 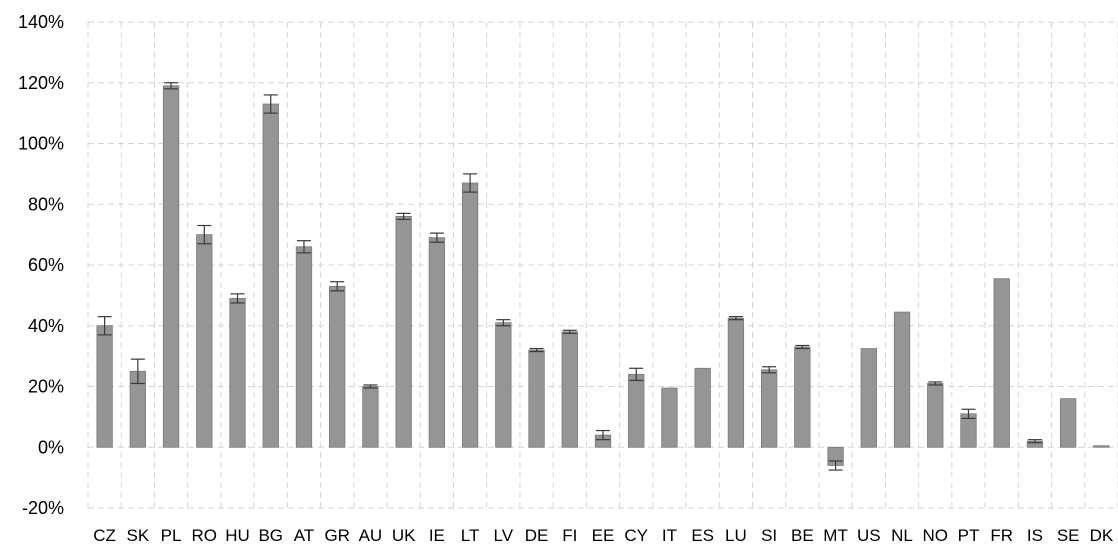 What do you see at coordinates (636, 374) in the screenshot?
I see `error-bar-cy` at bounding box center [636, 374].